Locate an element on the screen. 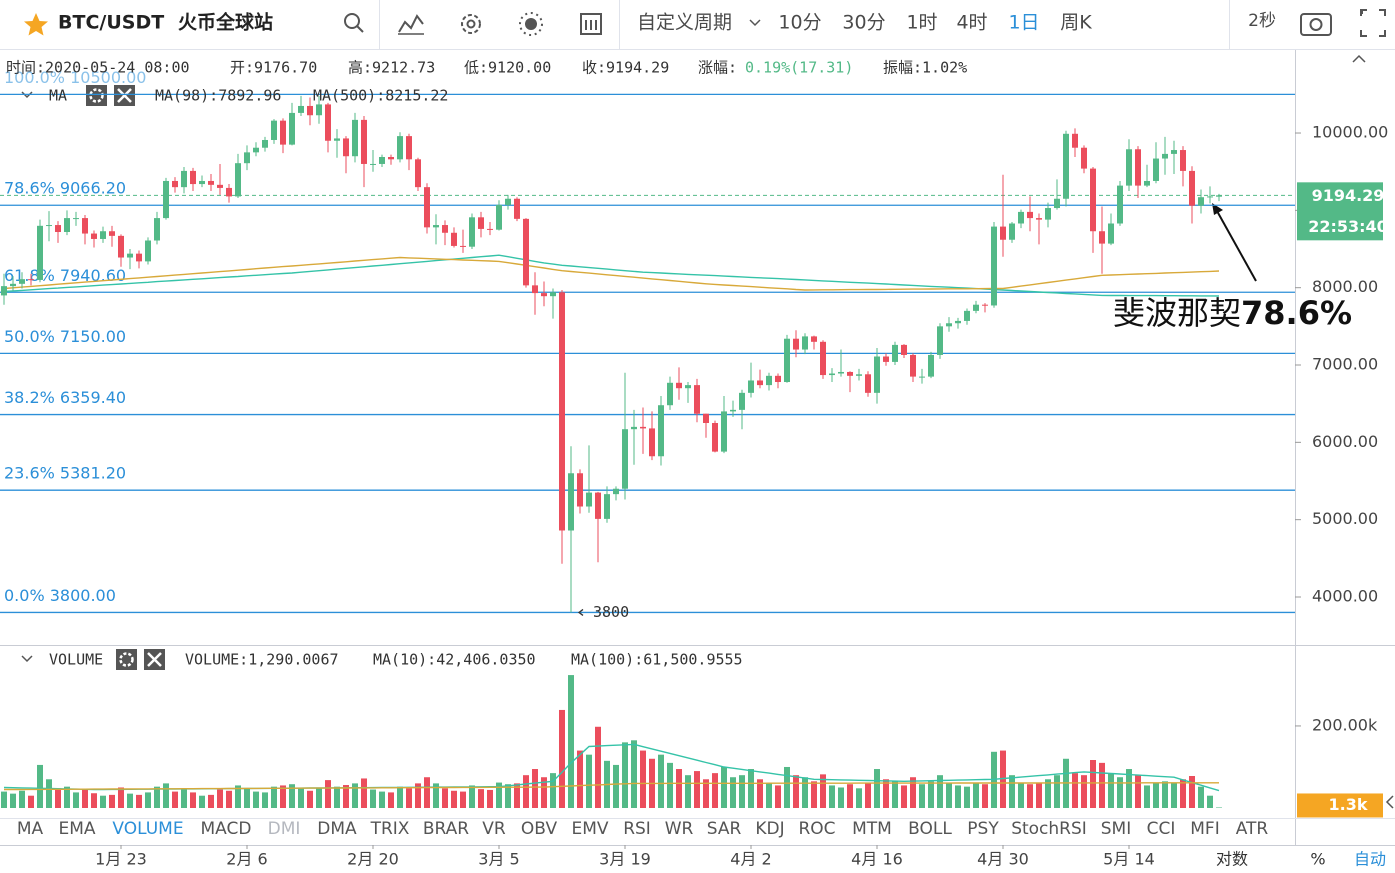 Image resolution: width=1395 pixels, height=873 pixels. interval-option: 10分 is located at coordinates (799, 23).